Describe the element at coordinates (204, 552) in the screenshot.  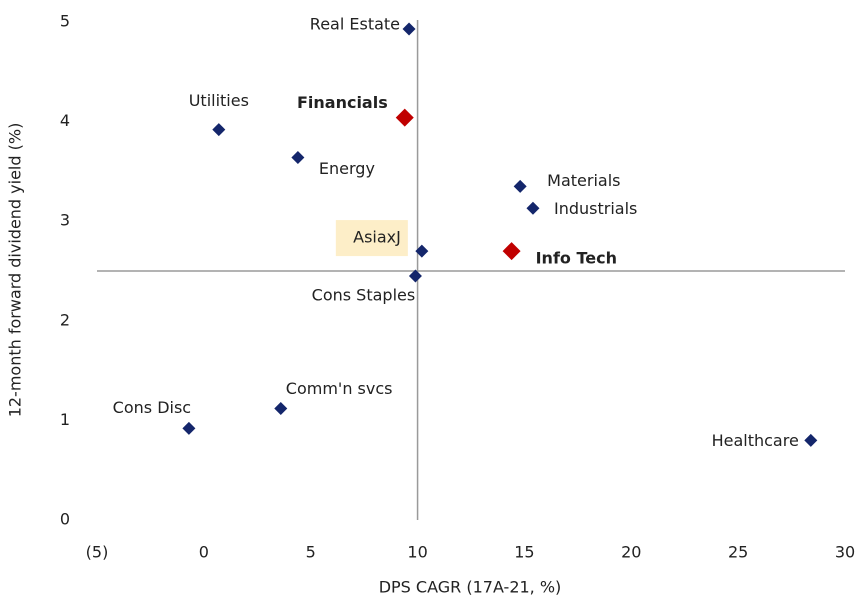
I see `x-tick-label: 0` at that location.